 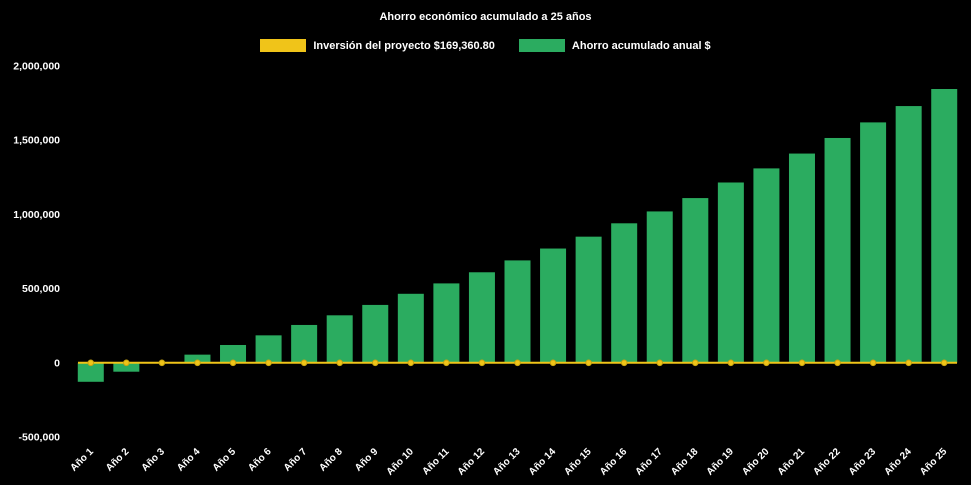 What do you see at coordinates (40, 438) in the screenshot?
I see `y-tick-label: -500,000` at bounding box center [40, 438].